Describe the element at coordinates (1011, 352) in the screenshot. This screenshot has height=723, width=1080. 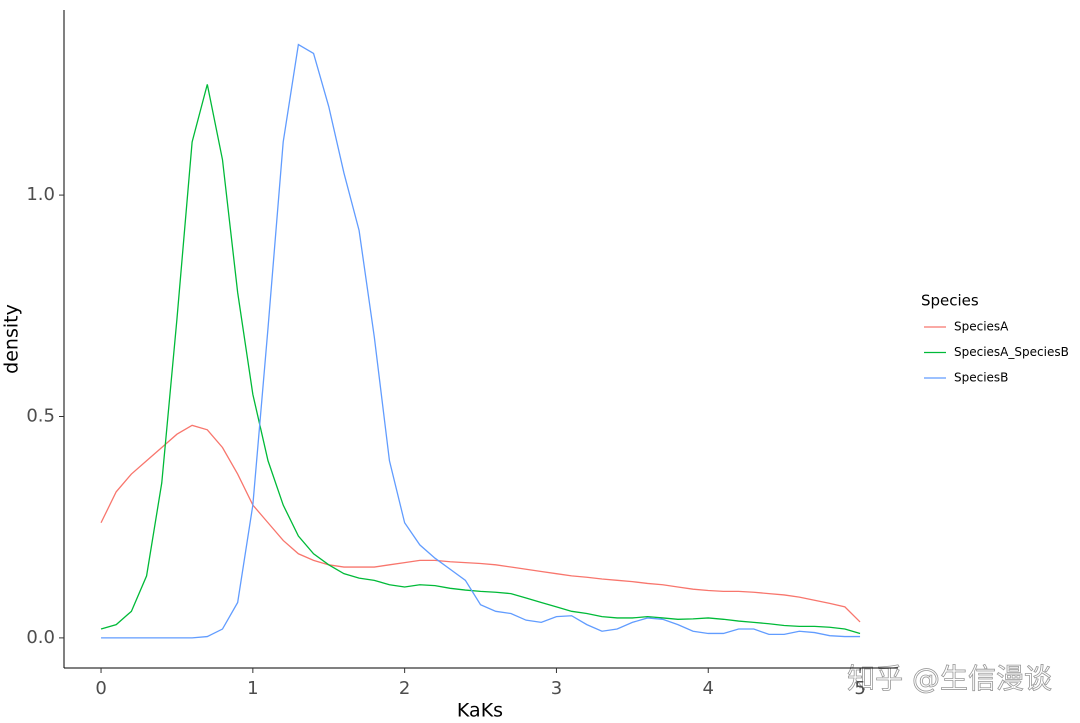
I see `legend-label: SpeciesA_SpeciesB` at that location.